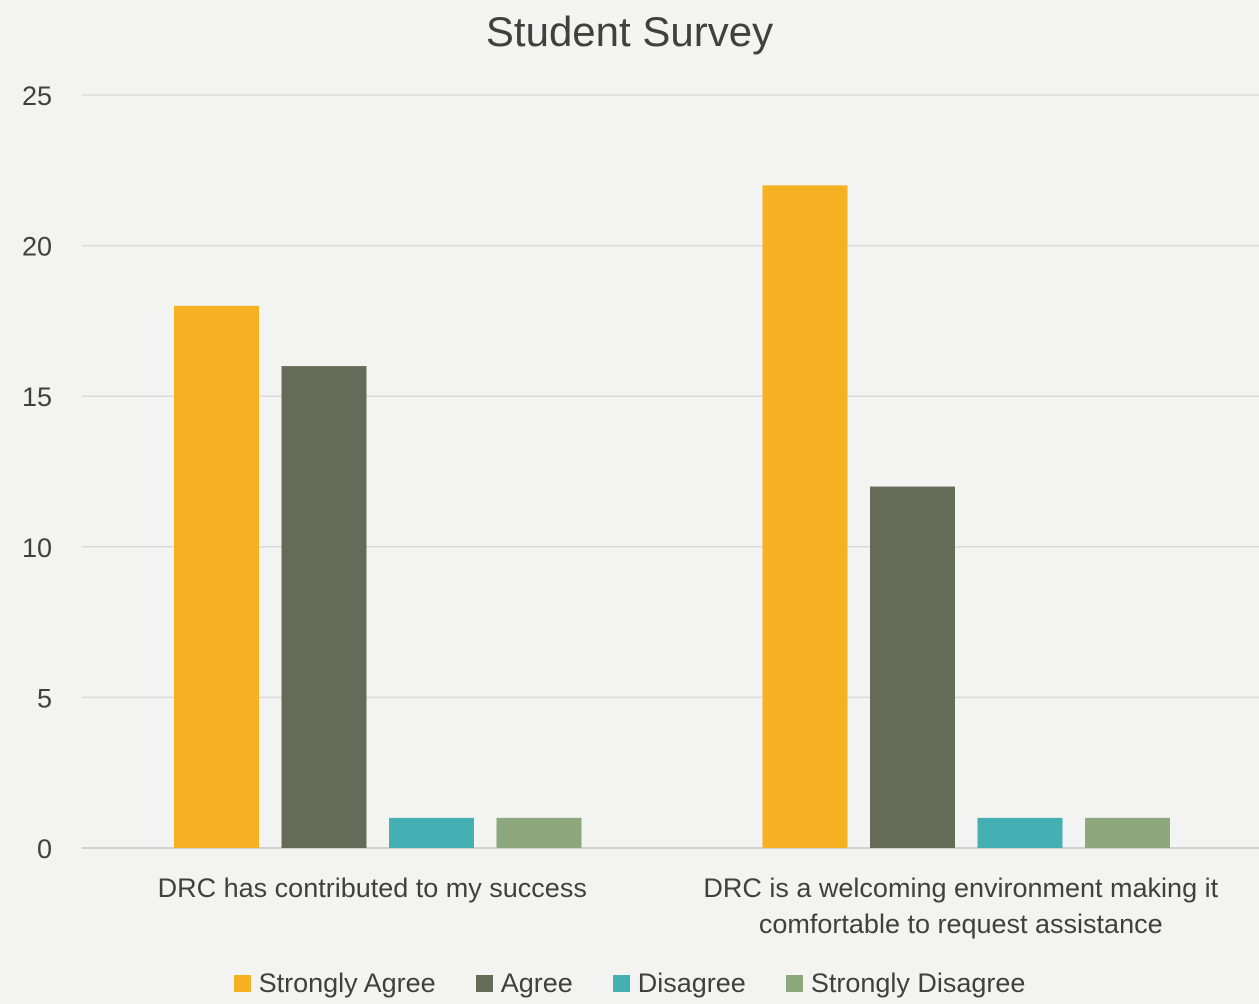 This screenshot has width=1259, height=1004. What do you see at coordinates (44, 849) in the screenshot?
I see `y-tick-label: 0` at bounding box center [44, 849].